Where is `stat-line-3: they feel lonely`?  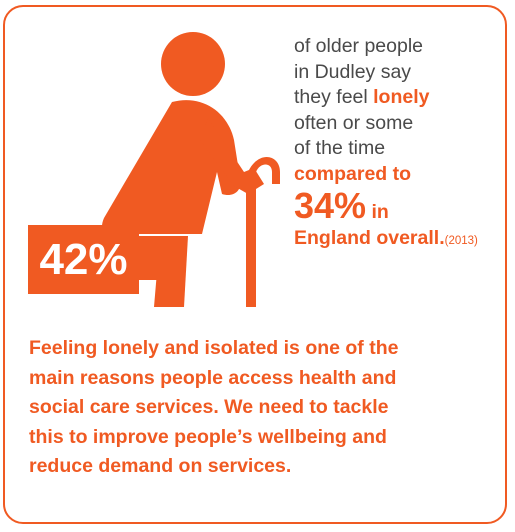 stat-line-3: they feel lonely is located at coordinates (401, 98).